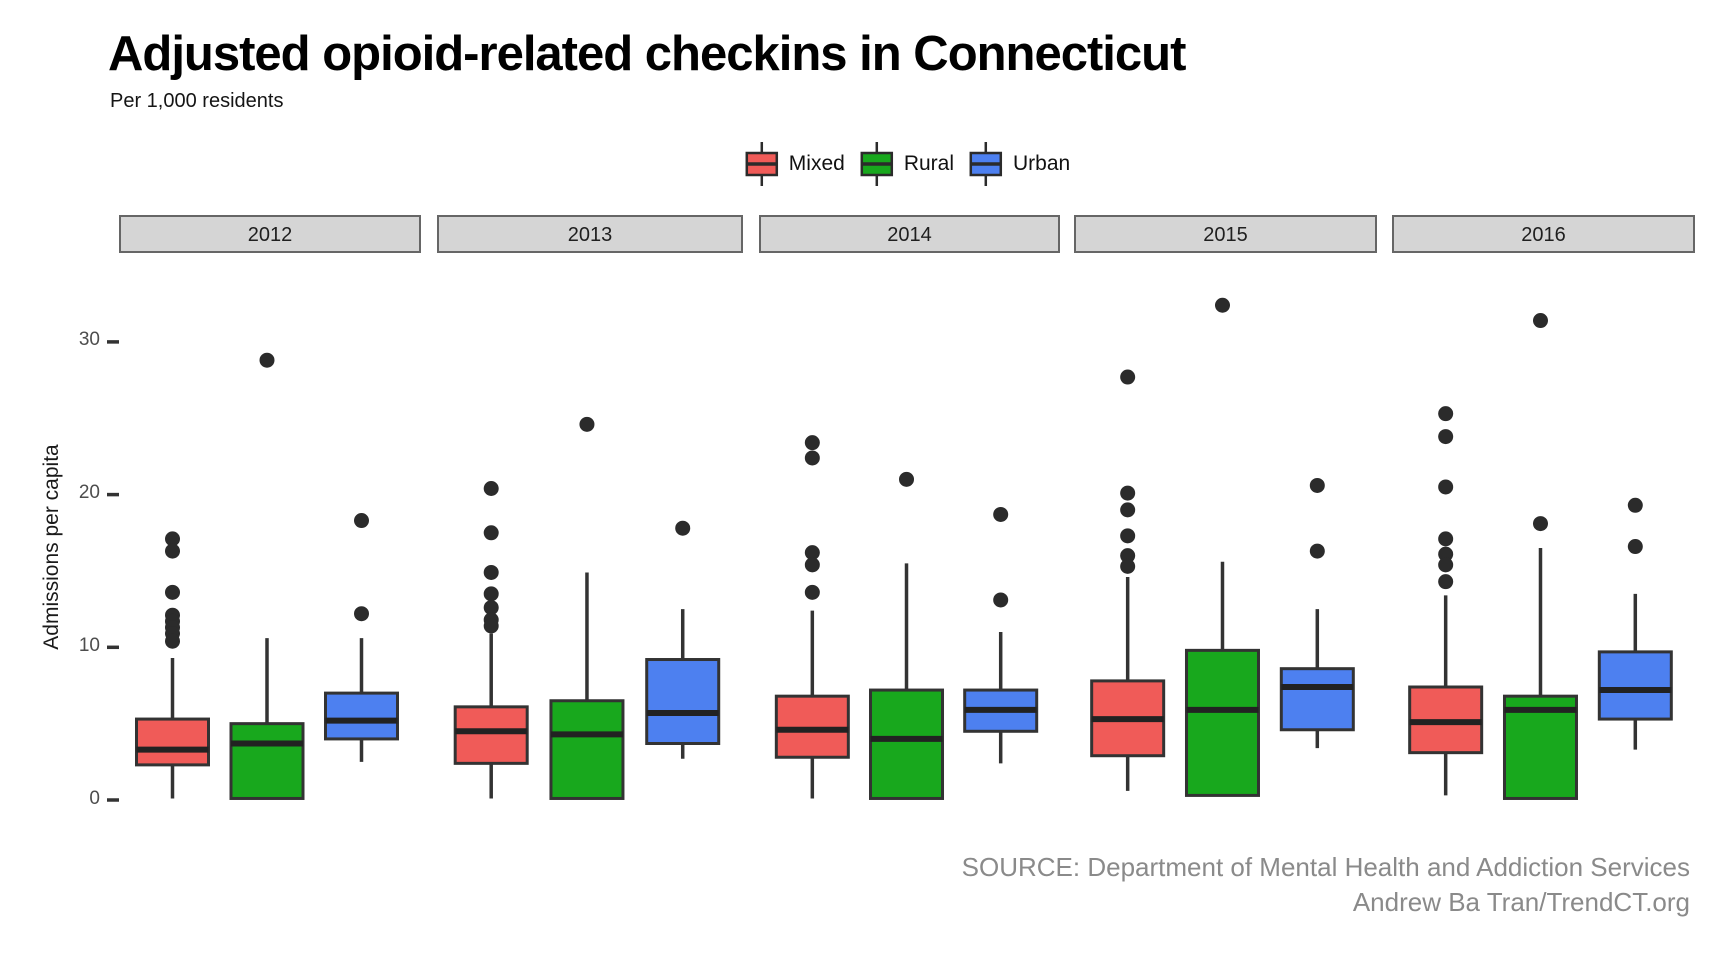 The width and height of the screenshot is (1728, 960). Describe the element at coordinates (267, 360) in the screenshot. I see `outlier-2012-rural` at that location.